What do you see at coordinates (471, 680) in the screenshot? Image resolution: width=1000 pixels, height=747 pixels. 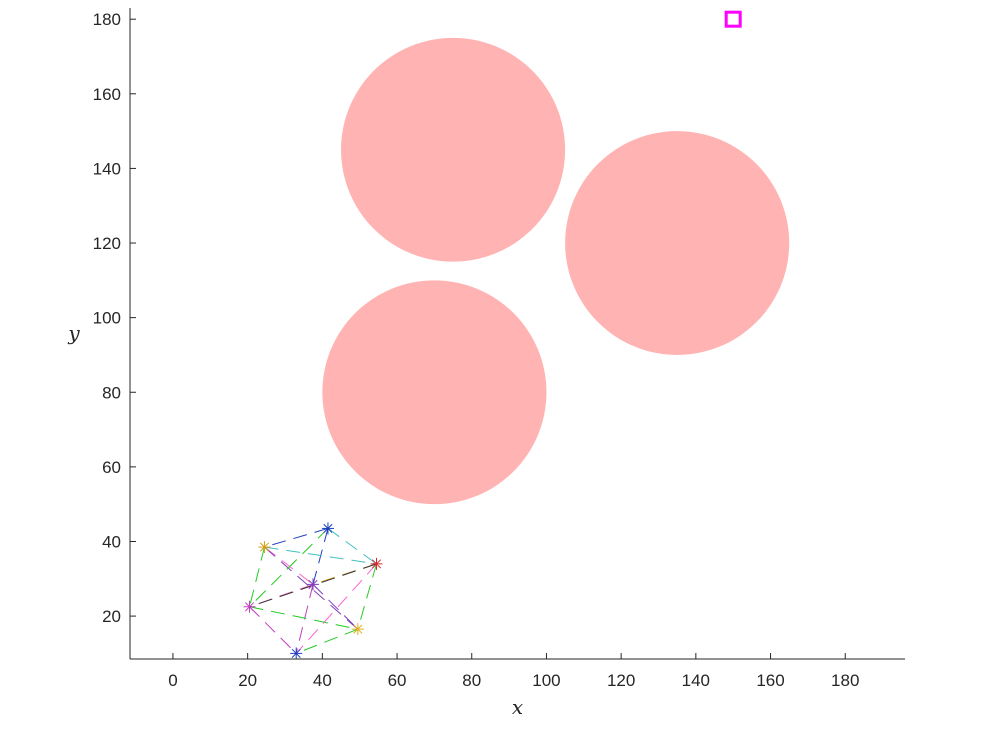 I see `x-tick-label: 80` at bounding box center [471, 680].